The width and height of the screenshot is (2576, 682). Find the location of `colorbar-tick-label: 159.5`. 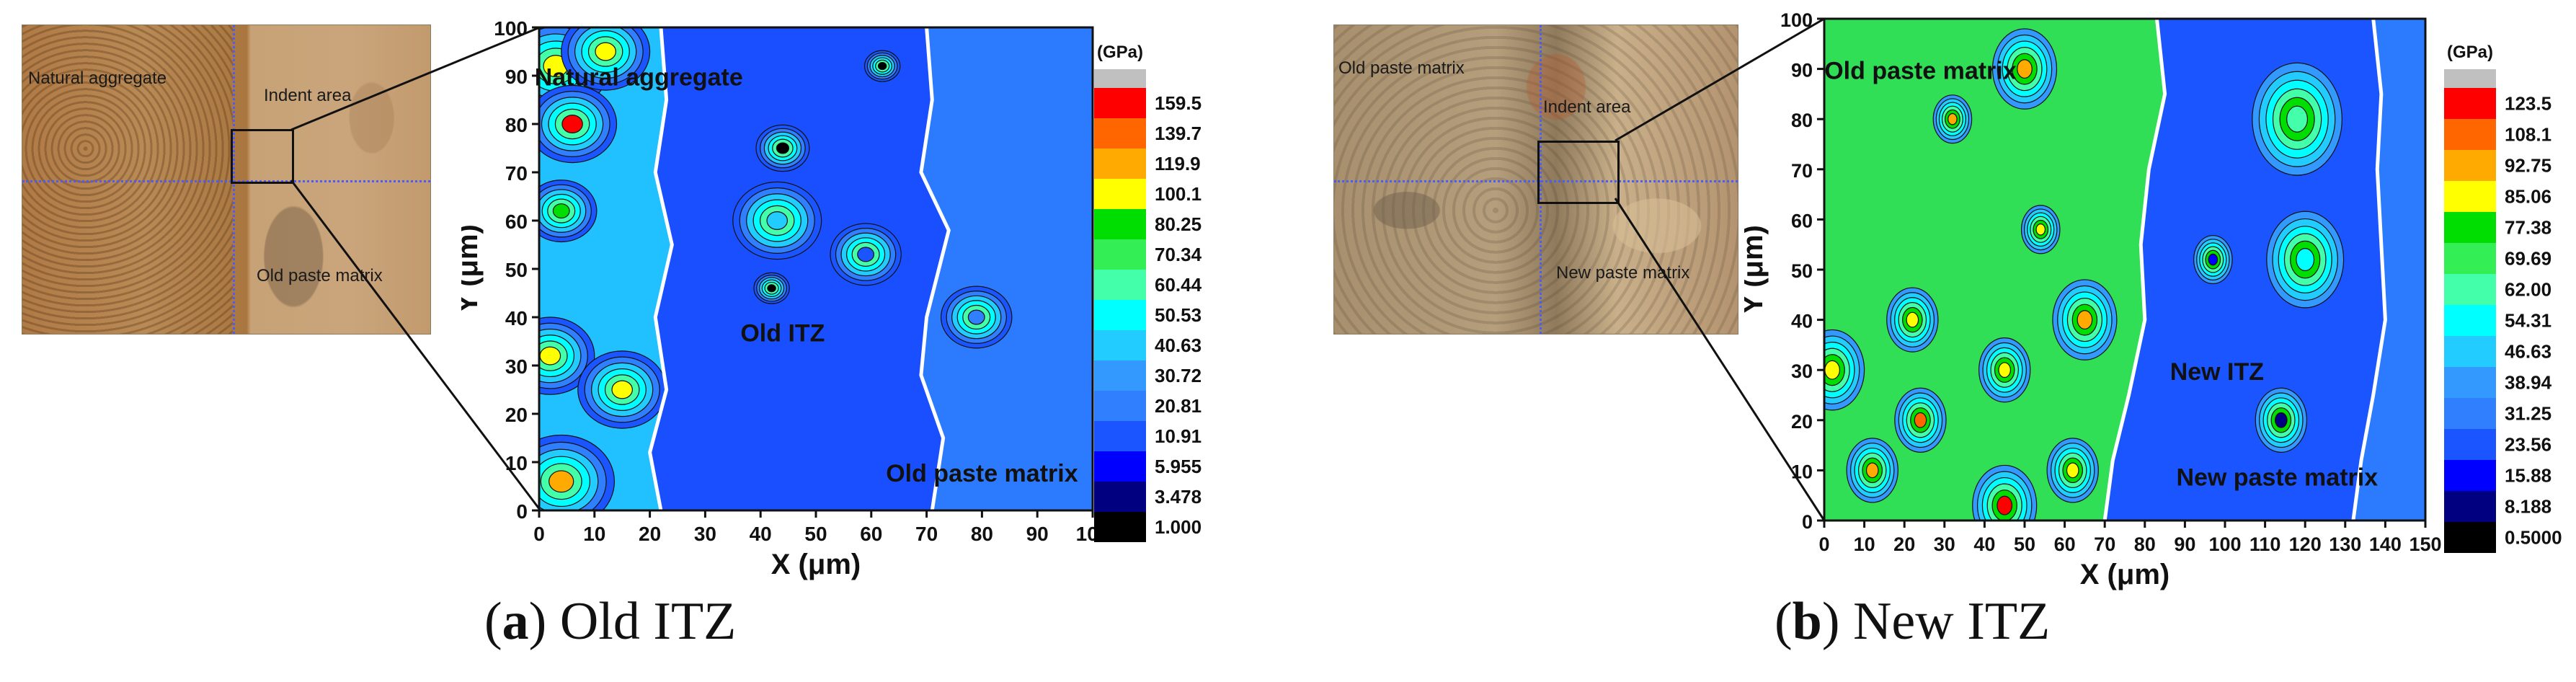

colorbar-tick-label: 159.5 is located at coordinates (1178, 103).